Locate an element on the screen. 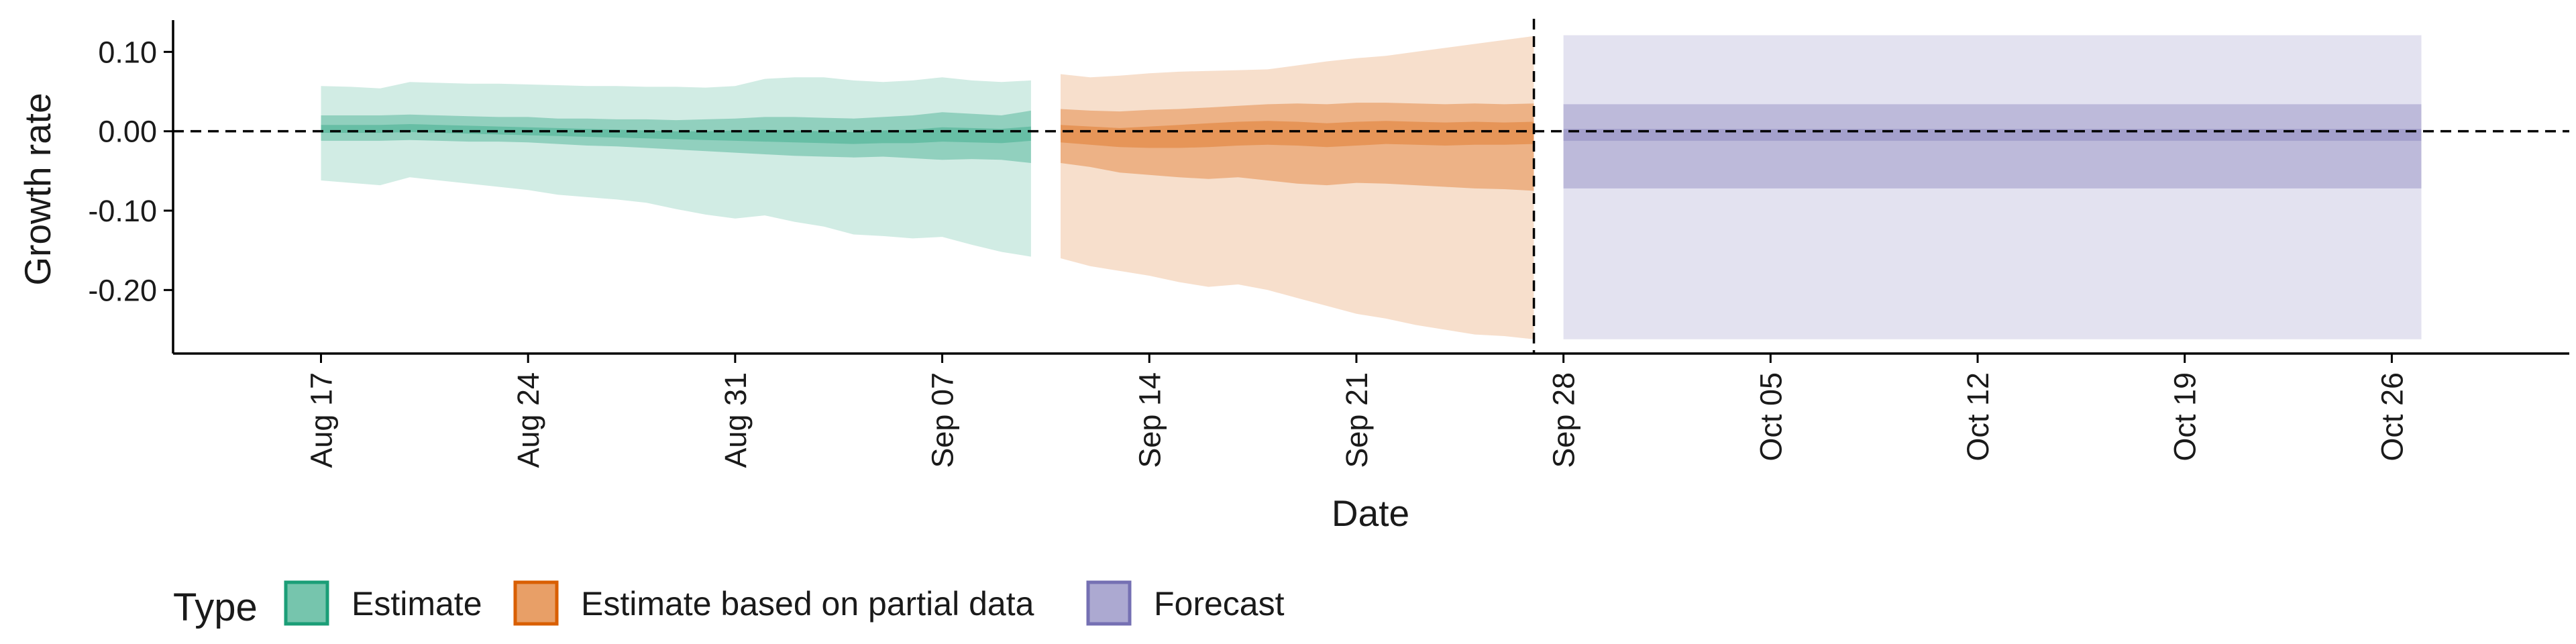  x-tick-label: Sep 14 is located at coordinates (1149, 420).